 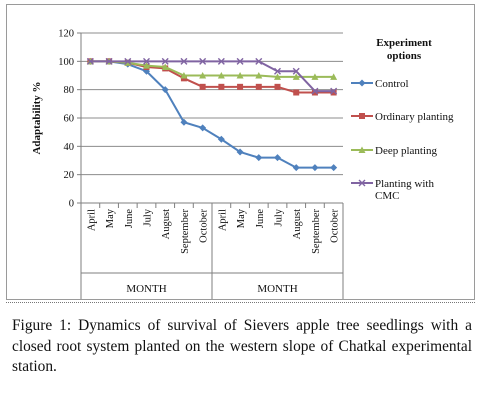 I want to click on y-tick-label: 0, so click(x=71, y=204).